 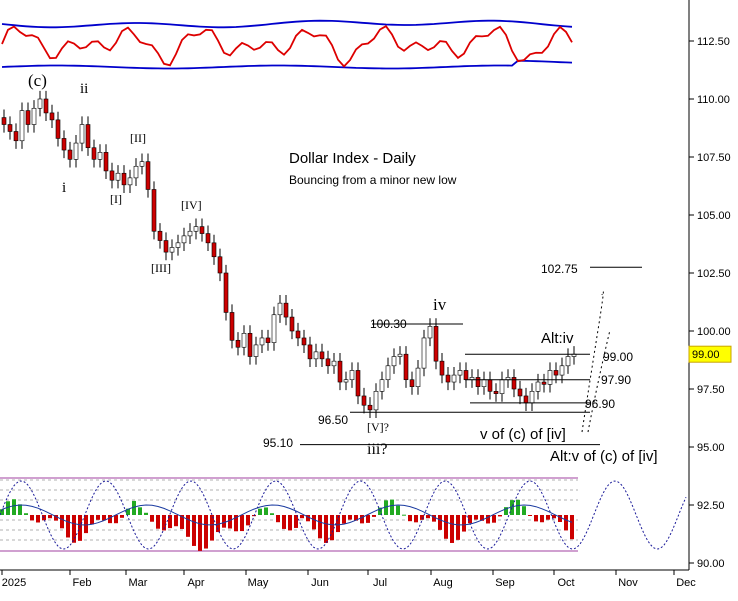 I want to click on price-level-label: 102.75, so click(x=559, y=269).